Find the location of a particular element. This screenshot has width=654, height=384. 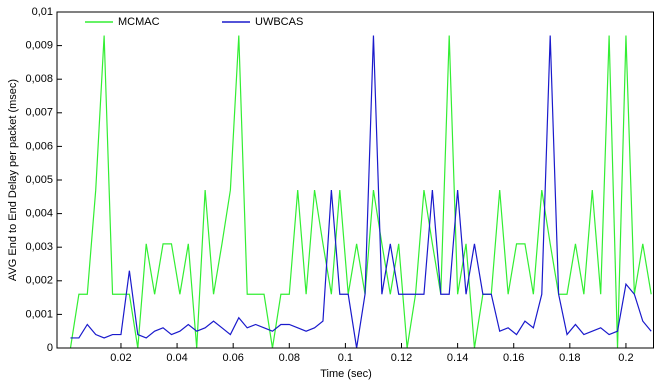

y-tick-label: 0,01 is located at coordinates (42, 12).